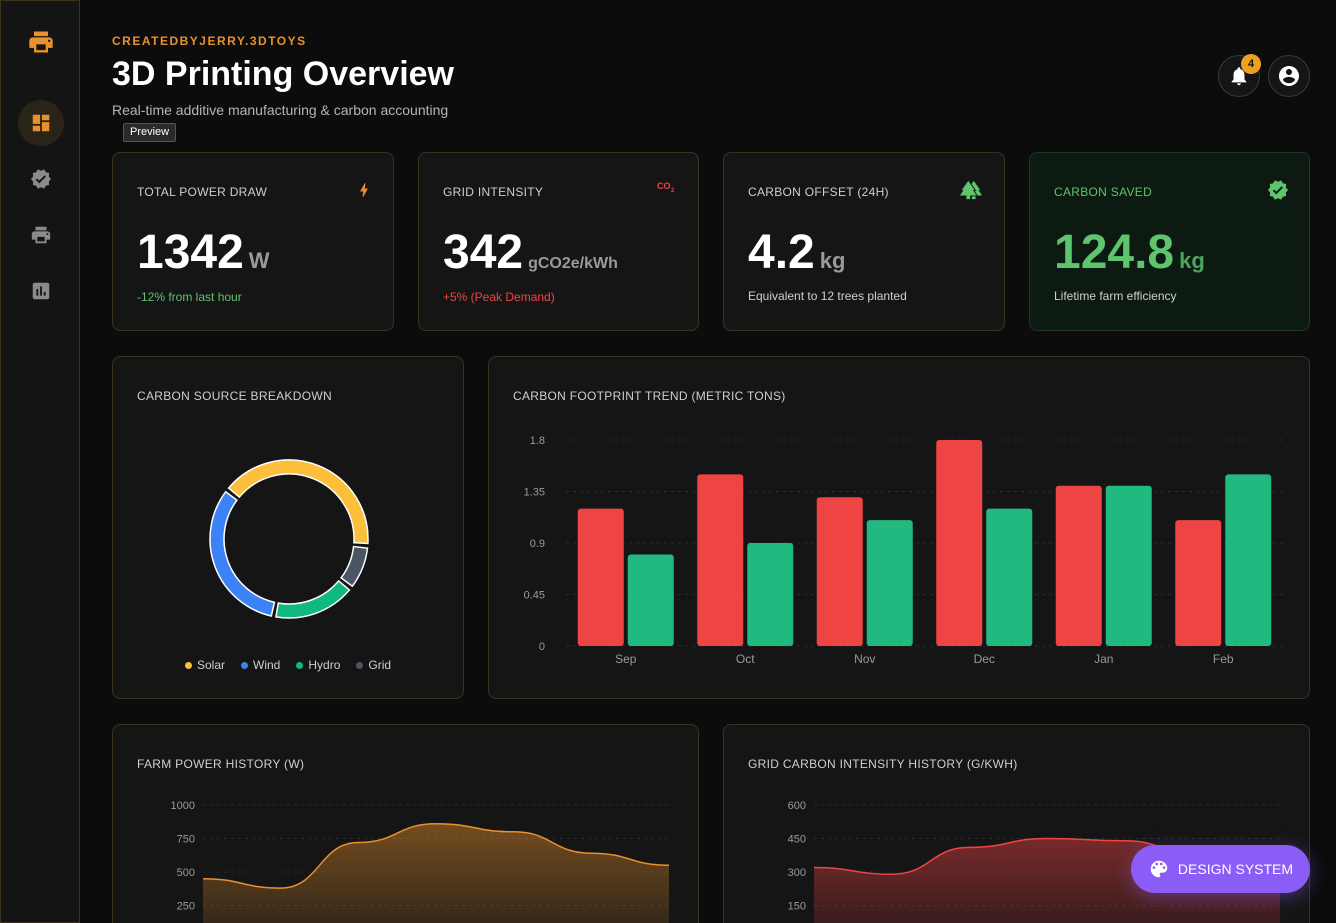  I want to click on stat-label: CARBON OFFSET (24H), so click(818, 192).